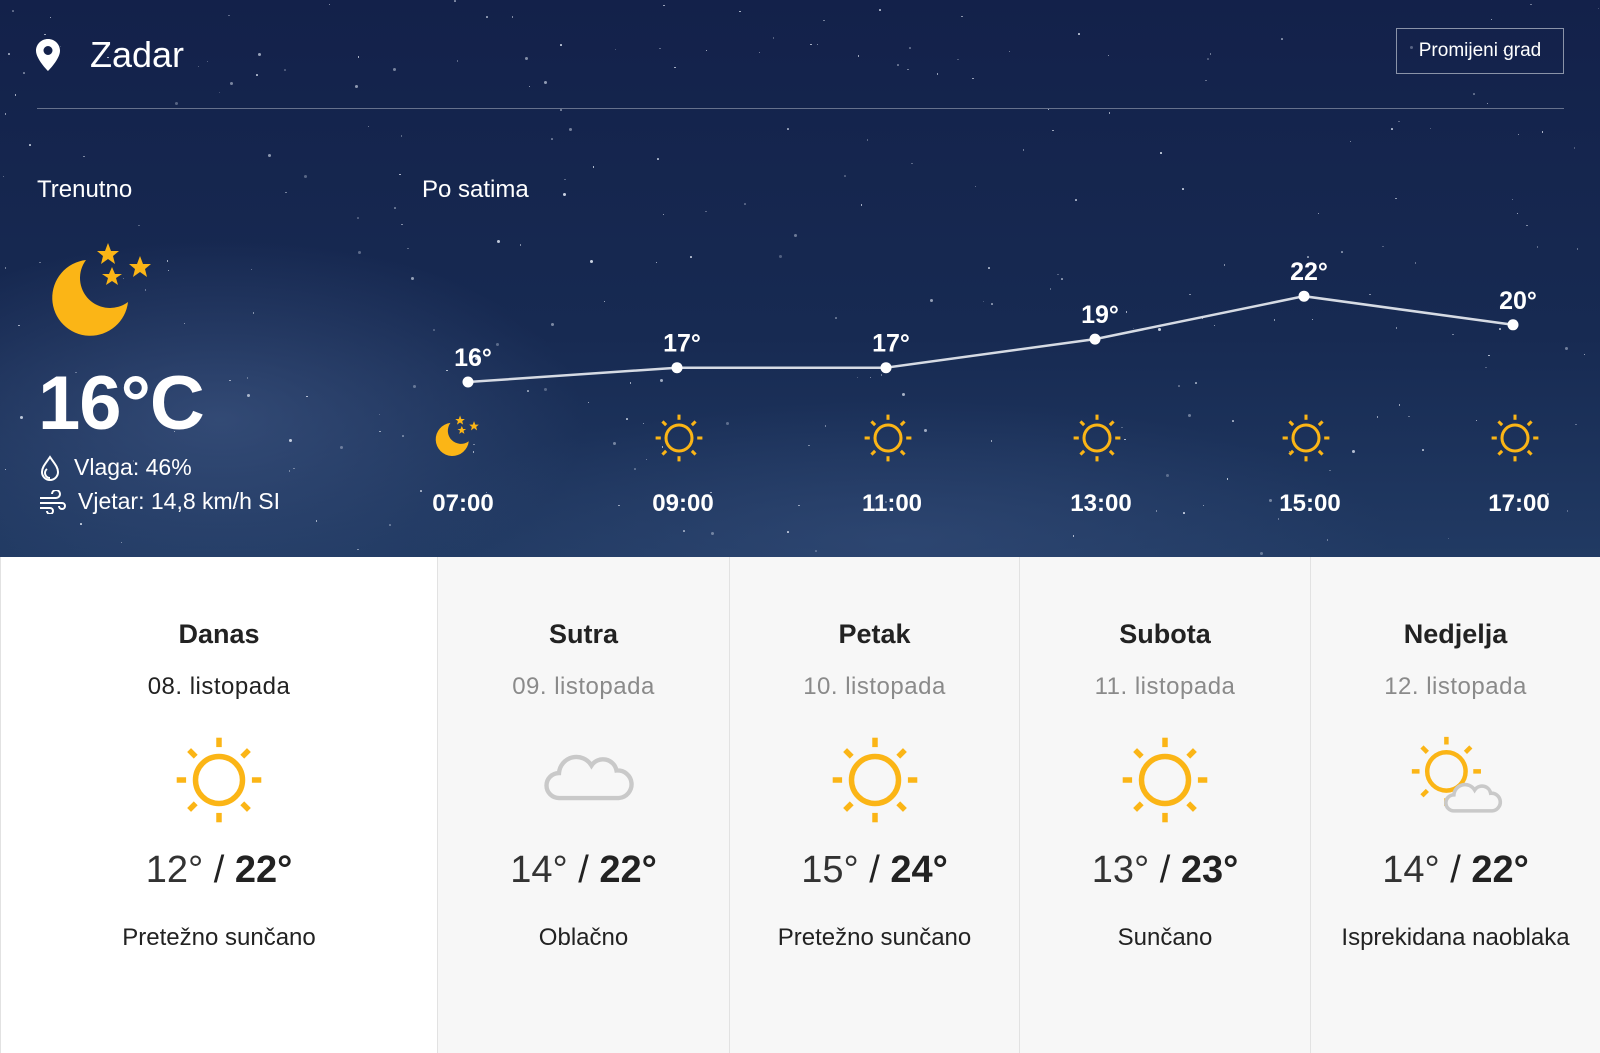 The image size is (1600, 1053). I want to click on sun-cloud-icon, so click(1456, 783).